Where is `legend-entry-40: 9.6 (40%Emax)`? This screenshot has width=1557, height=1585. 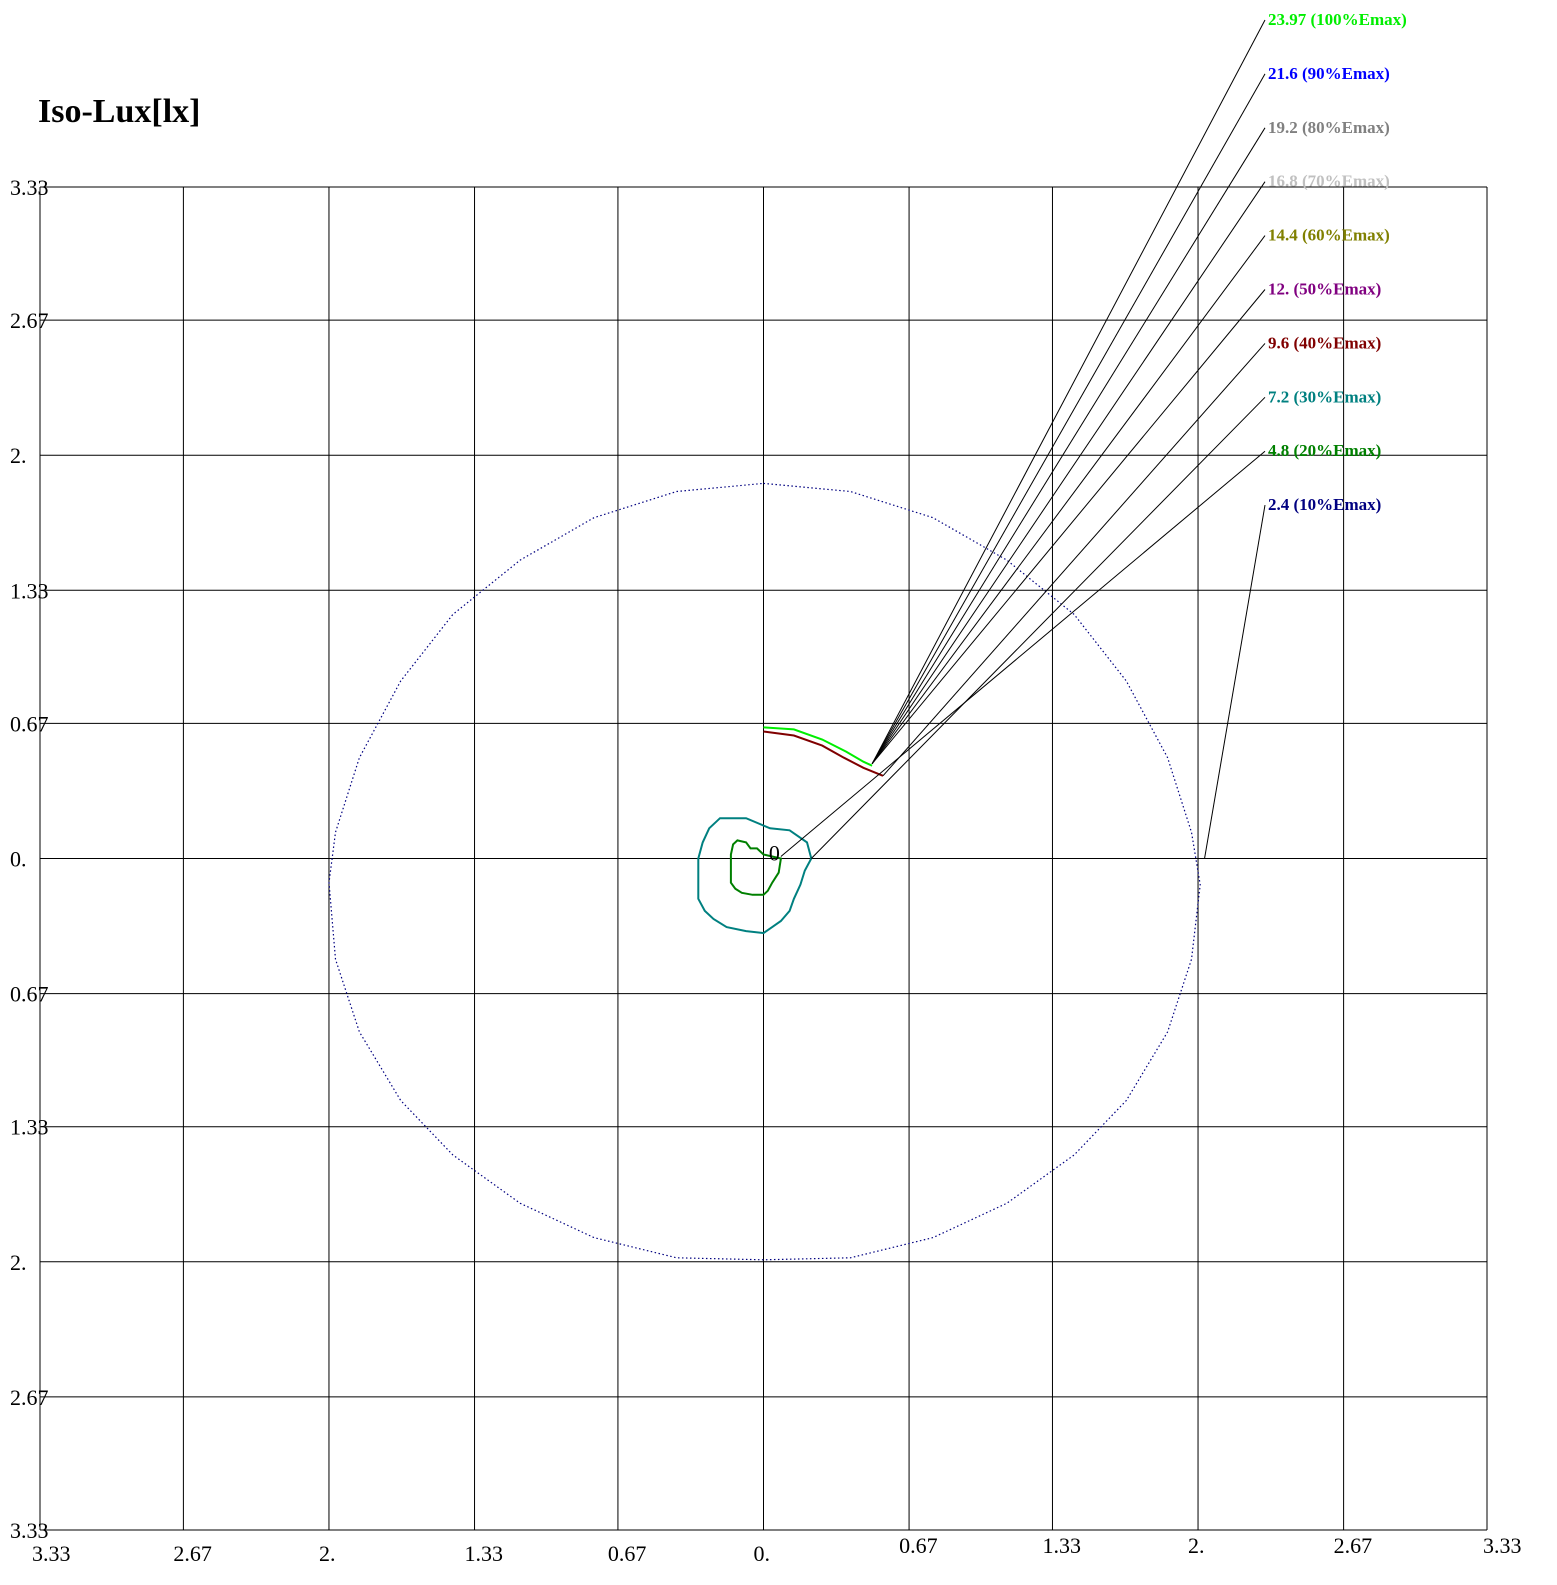
legend-entry-40: 9.6 (40%Emax) is located at coordinates (1324, 342).